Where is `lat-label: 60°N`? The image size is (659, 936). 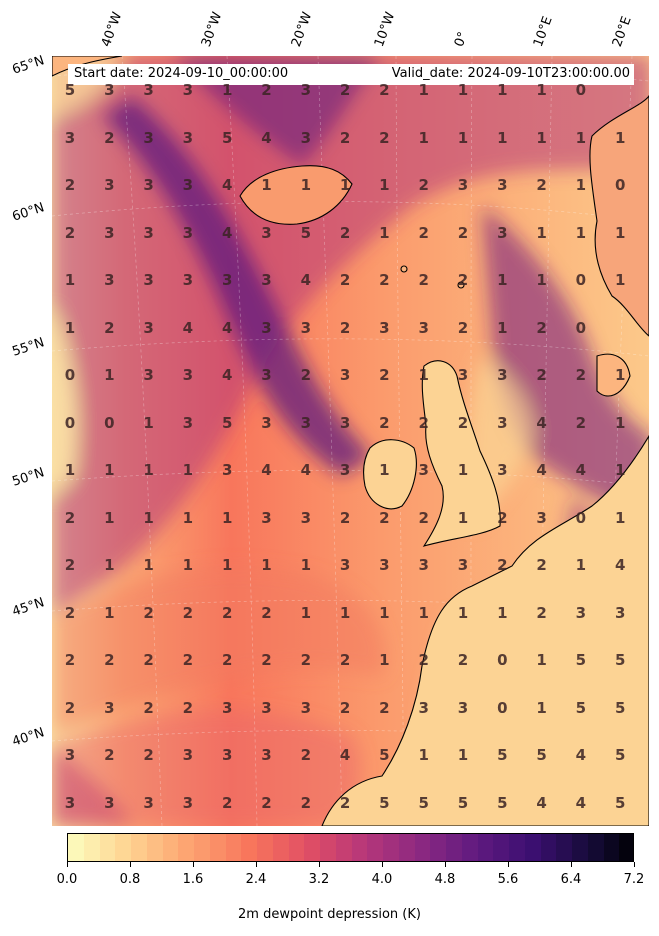
lat-label: 60°N is located at coordinates (28, 212).